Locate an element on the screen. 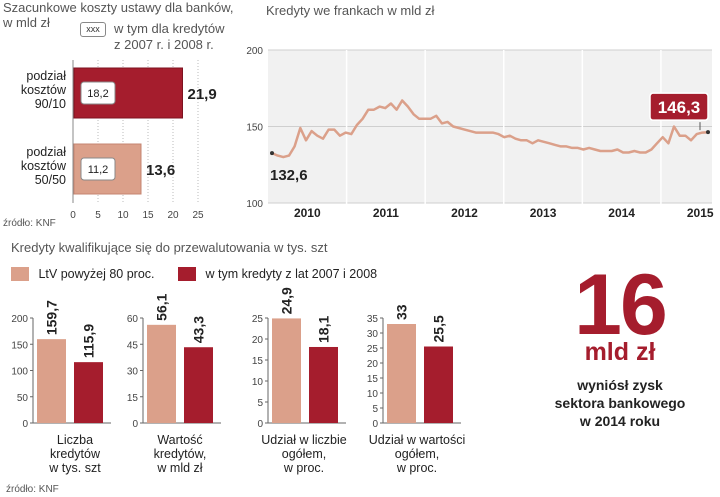 The image size is (720, 497). frank-year-label: 2010 is located at coordinates (307, 213).